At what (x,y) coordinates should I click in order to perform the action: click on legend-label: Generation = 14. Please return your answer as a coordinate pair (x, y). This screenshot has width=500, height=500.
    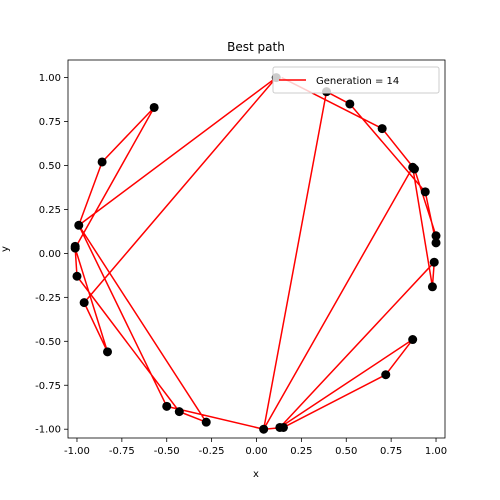
    Looking at the image, I should click on (357, 81).